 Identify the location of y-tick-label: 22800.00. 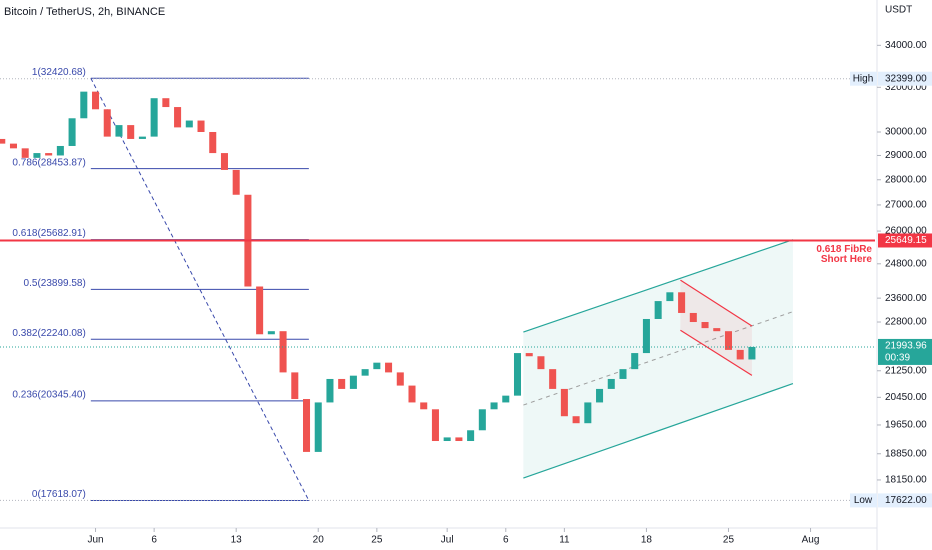
(906, 322).